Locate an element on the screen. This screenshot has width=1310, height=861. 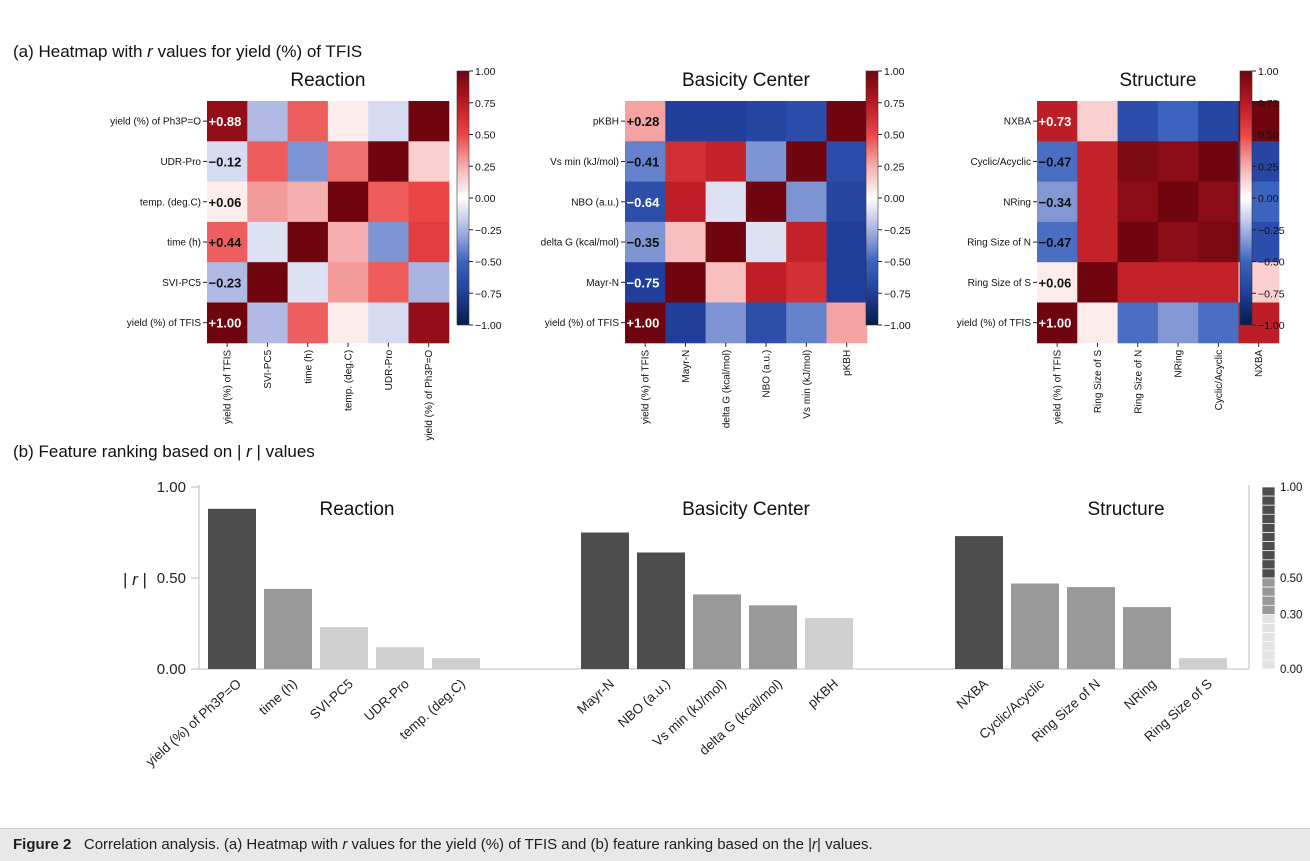
bar-category-label: UDR-Pro is located at coordinates (386, 700).